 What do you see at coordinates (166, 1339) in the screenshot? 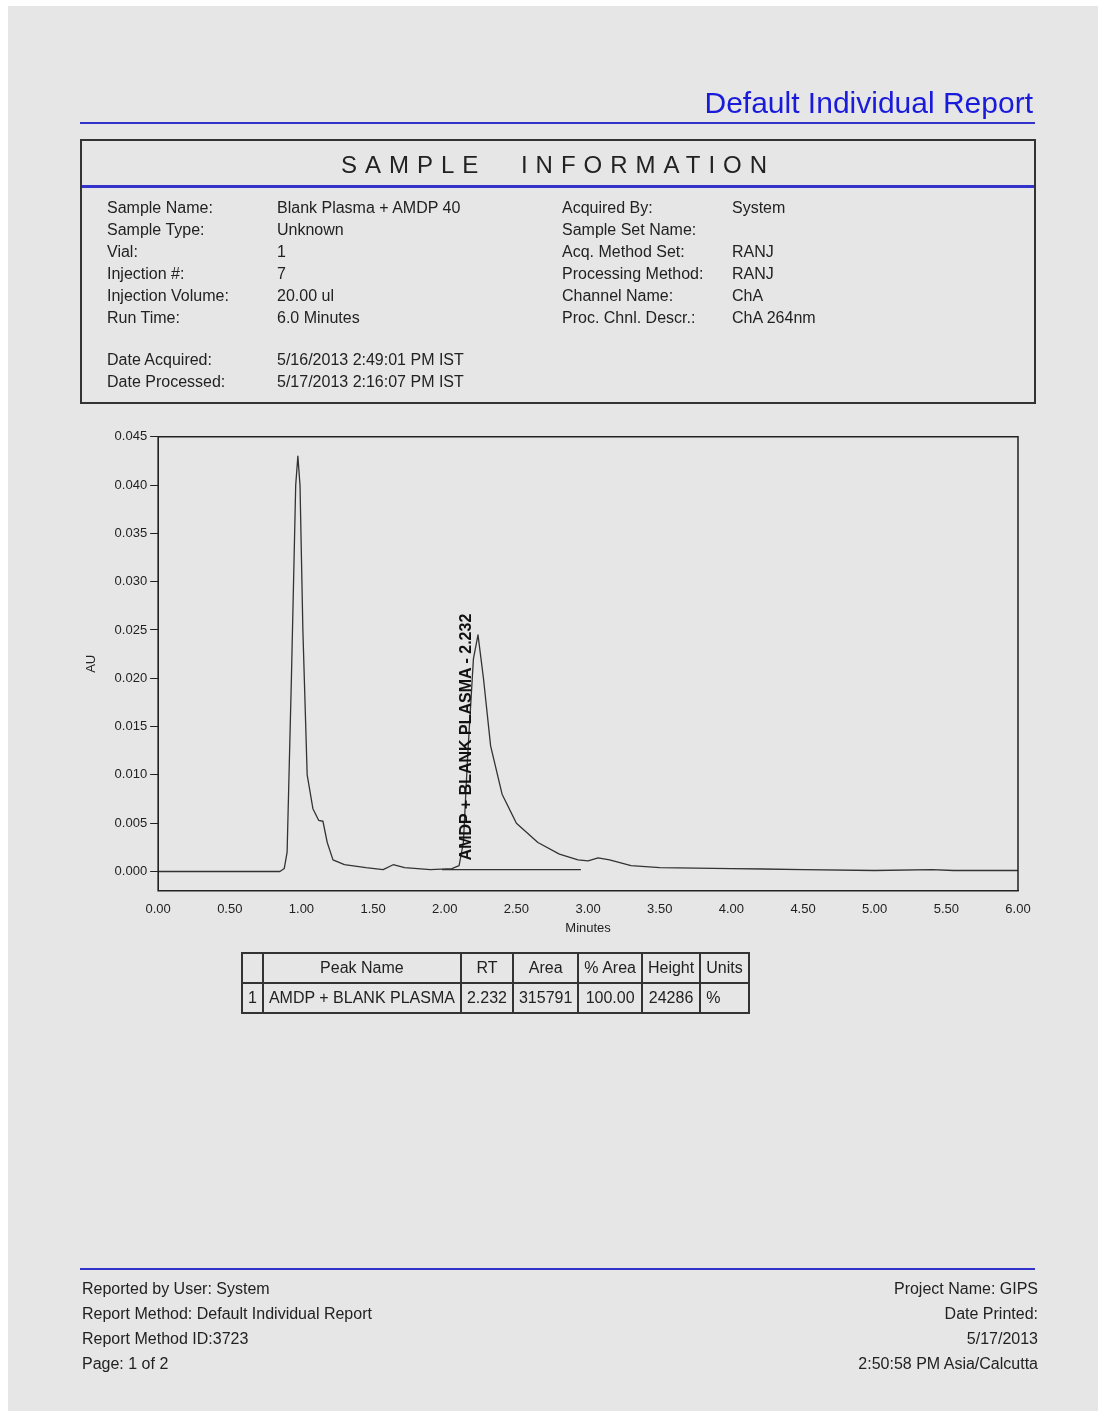
I see `text: Report Method ID:3723` at bounding box center [166, 1339].